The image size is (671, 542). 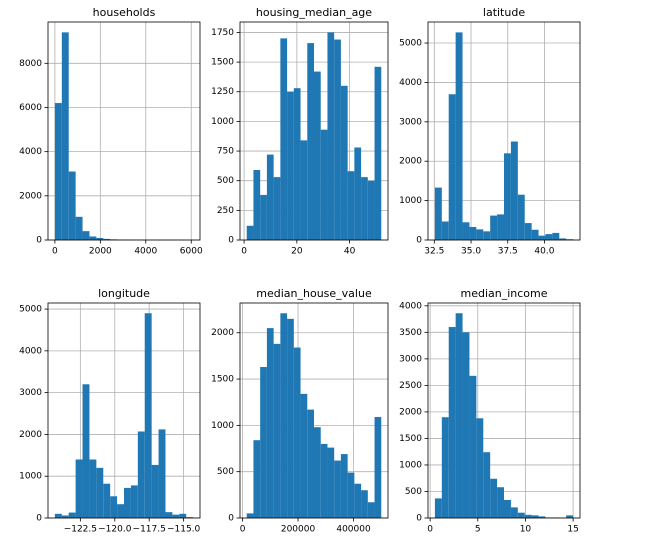 What do you see at coordinates (413, 492) in the screenshot?
I see `y-tick-label: 500` at bounding box center [413, 492].